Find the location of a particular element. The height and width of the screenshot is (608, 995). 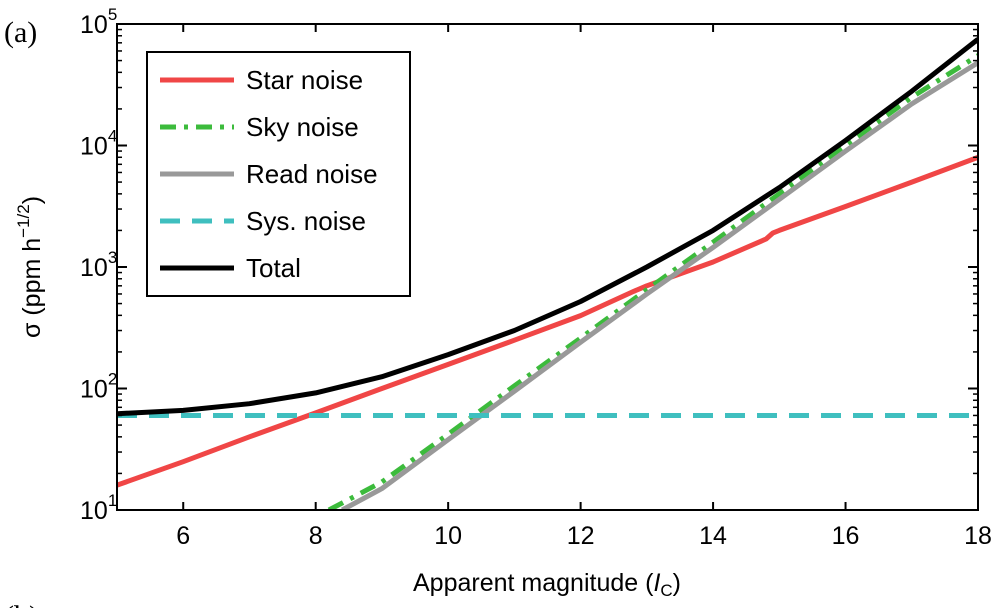

panel-label-b: (b) is located at coordinates (21, 604).